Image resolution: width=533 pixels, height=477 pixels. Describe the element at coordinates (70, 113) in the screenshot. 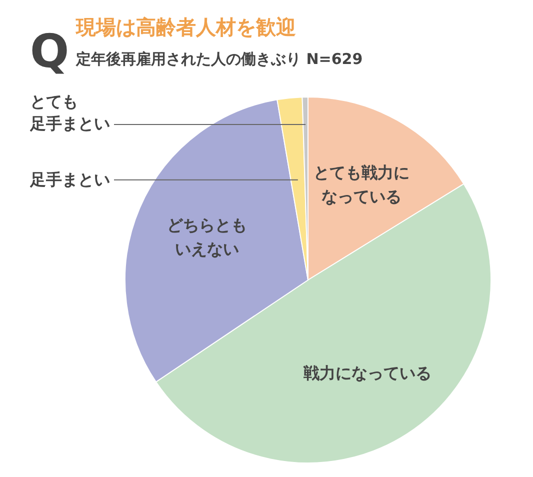

I see `slice-label: とても足手まとい` at that location.